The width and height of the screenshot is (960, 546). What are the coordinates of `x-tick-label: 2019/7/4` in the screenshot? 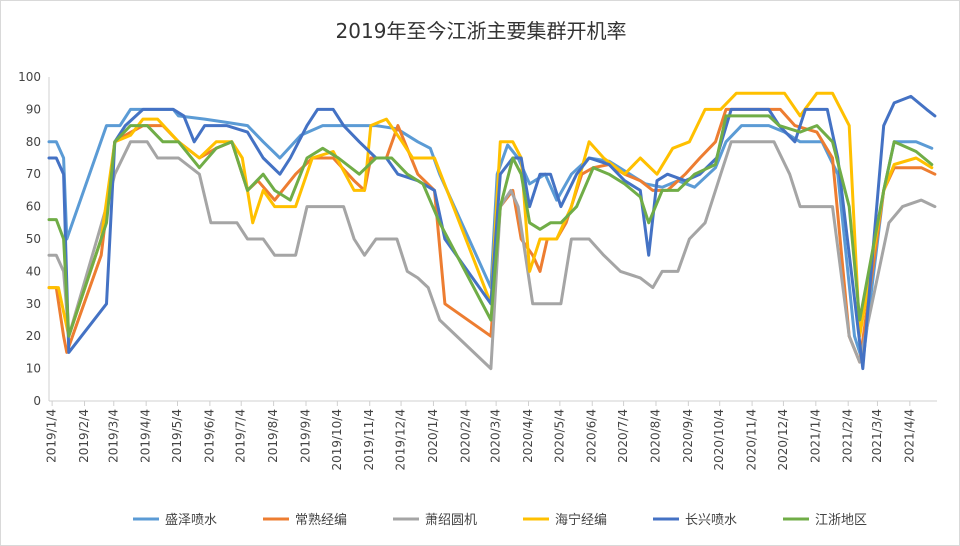 It's located at (241, 436).